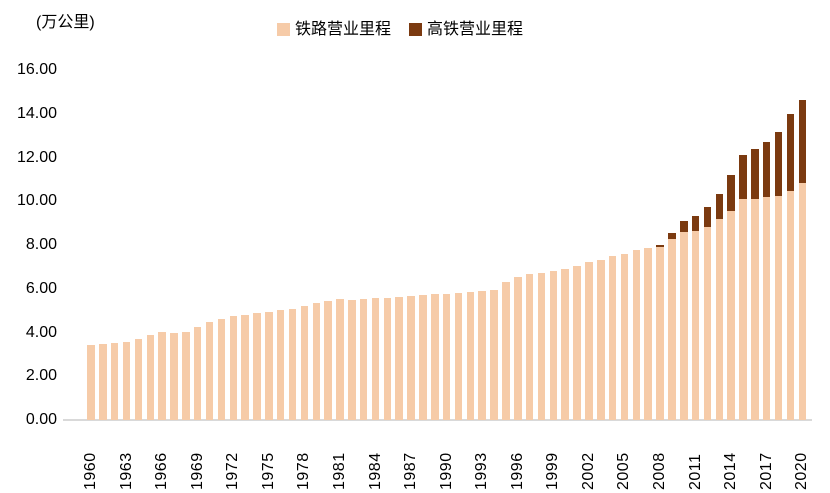 This screenshot has height=493, width=830. What do you see at coordinates (719, 319) in the screenshot?
I see `bar-rail-2013` at bounding box center [719, 319].